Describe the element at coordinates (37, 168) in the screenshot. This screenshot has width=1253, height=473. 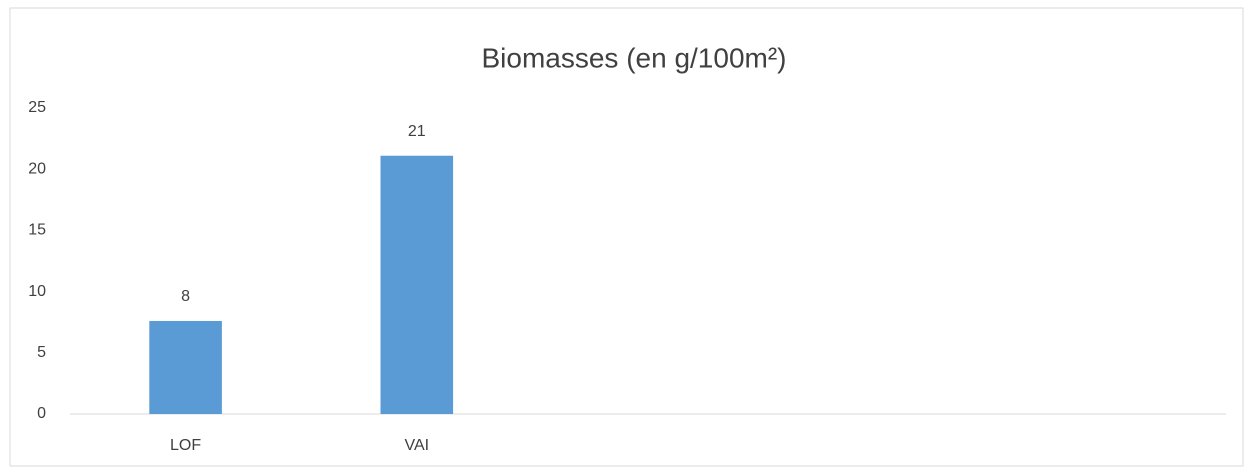
I see `y-tick-label: 20` at that location.